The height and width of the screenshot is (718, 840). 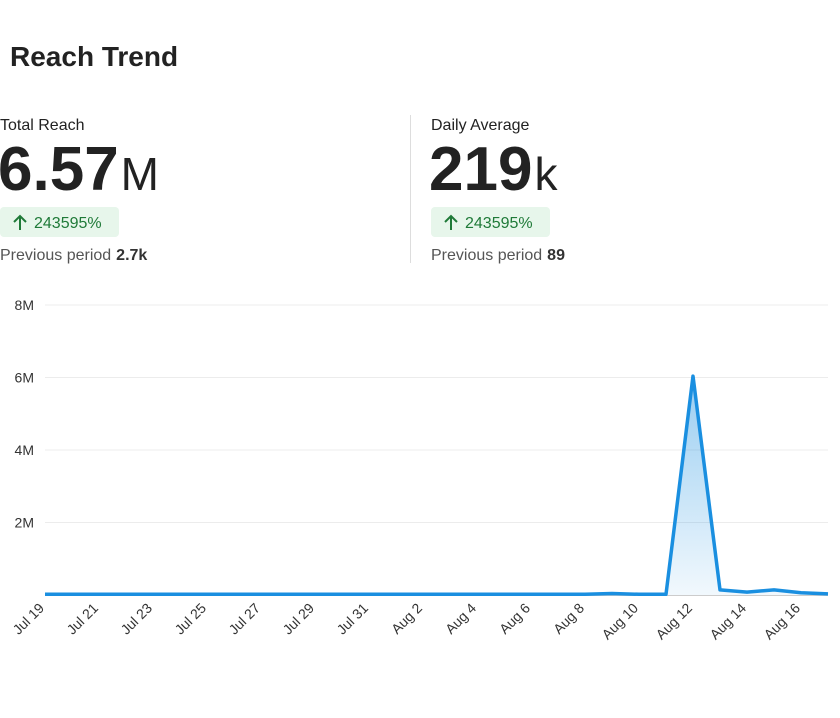 I want to click on y-tick-label: 4M, so click(x=24, y=450).